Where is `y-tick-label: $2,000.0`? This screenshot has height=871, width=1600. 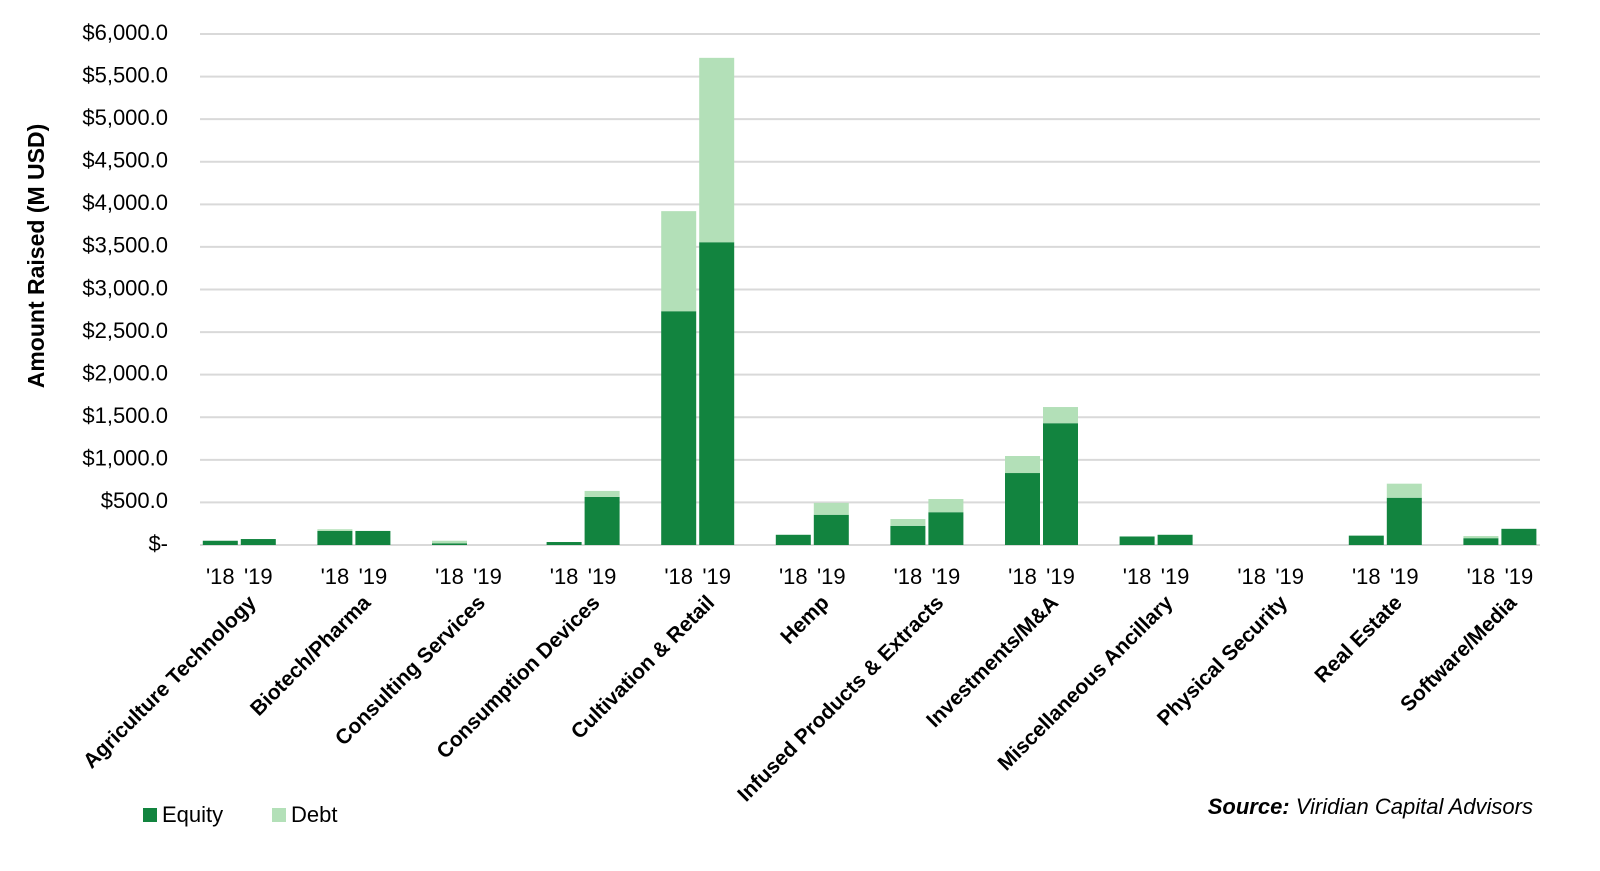 y-tick-label: $2,000.0 is located at coordinates (125, 372).